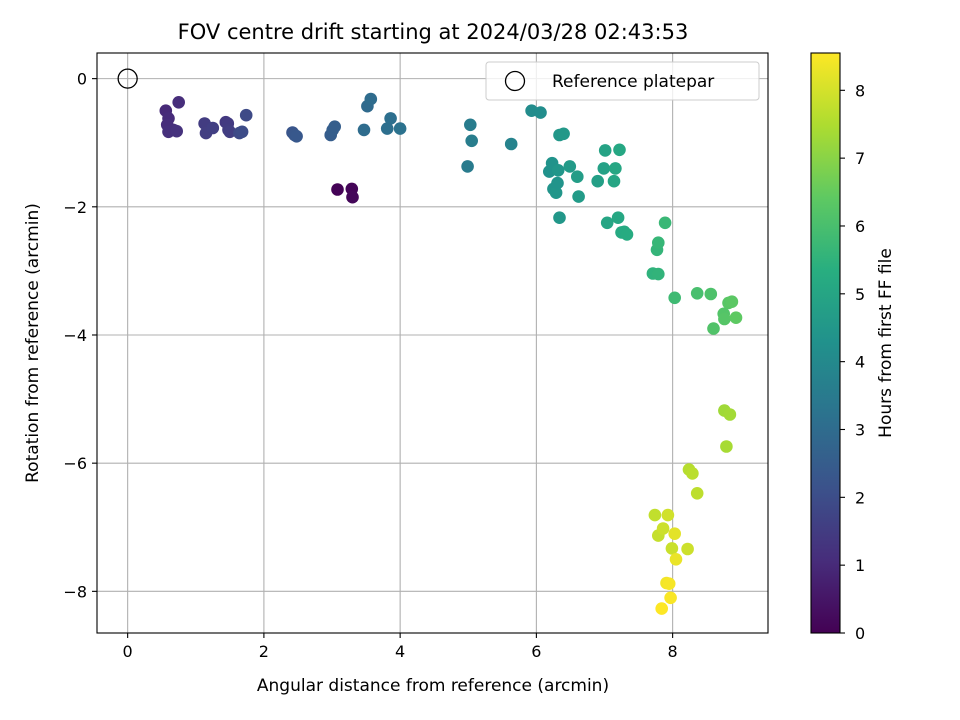  What do you see at coordinates (433, 686) in the screenshot?
I see `x-axis-label: Angular distance from reference (arcmin)` at bounding box center [433, 686].